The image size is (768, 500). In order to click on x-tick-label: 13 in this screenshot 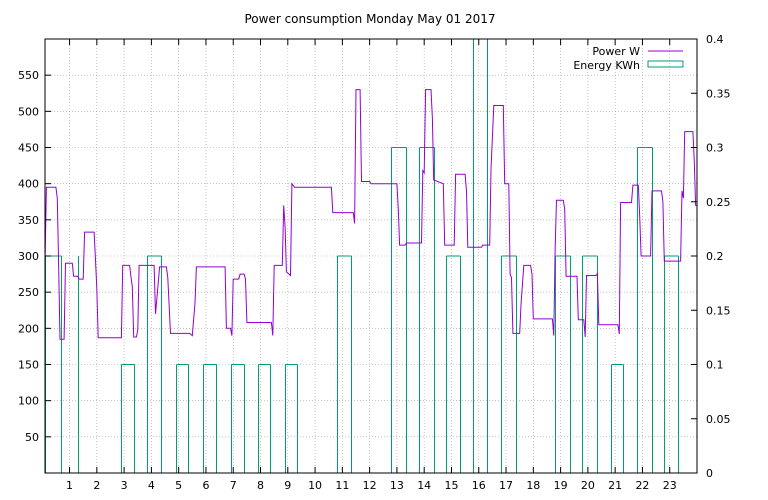, I will do `click(397, 485)`.